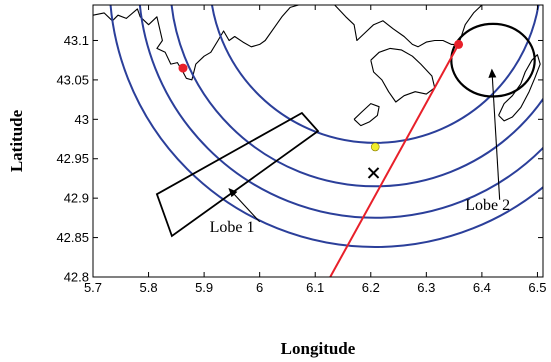  What do you see at coordinates (318, 348) in the screenshot?
I see `x-axis-title: Longitude` at bounding box center [318, 348].